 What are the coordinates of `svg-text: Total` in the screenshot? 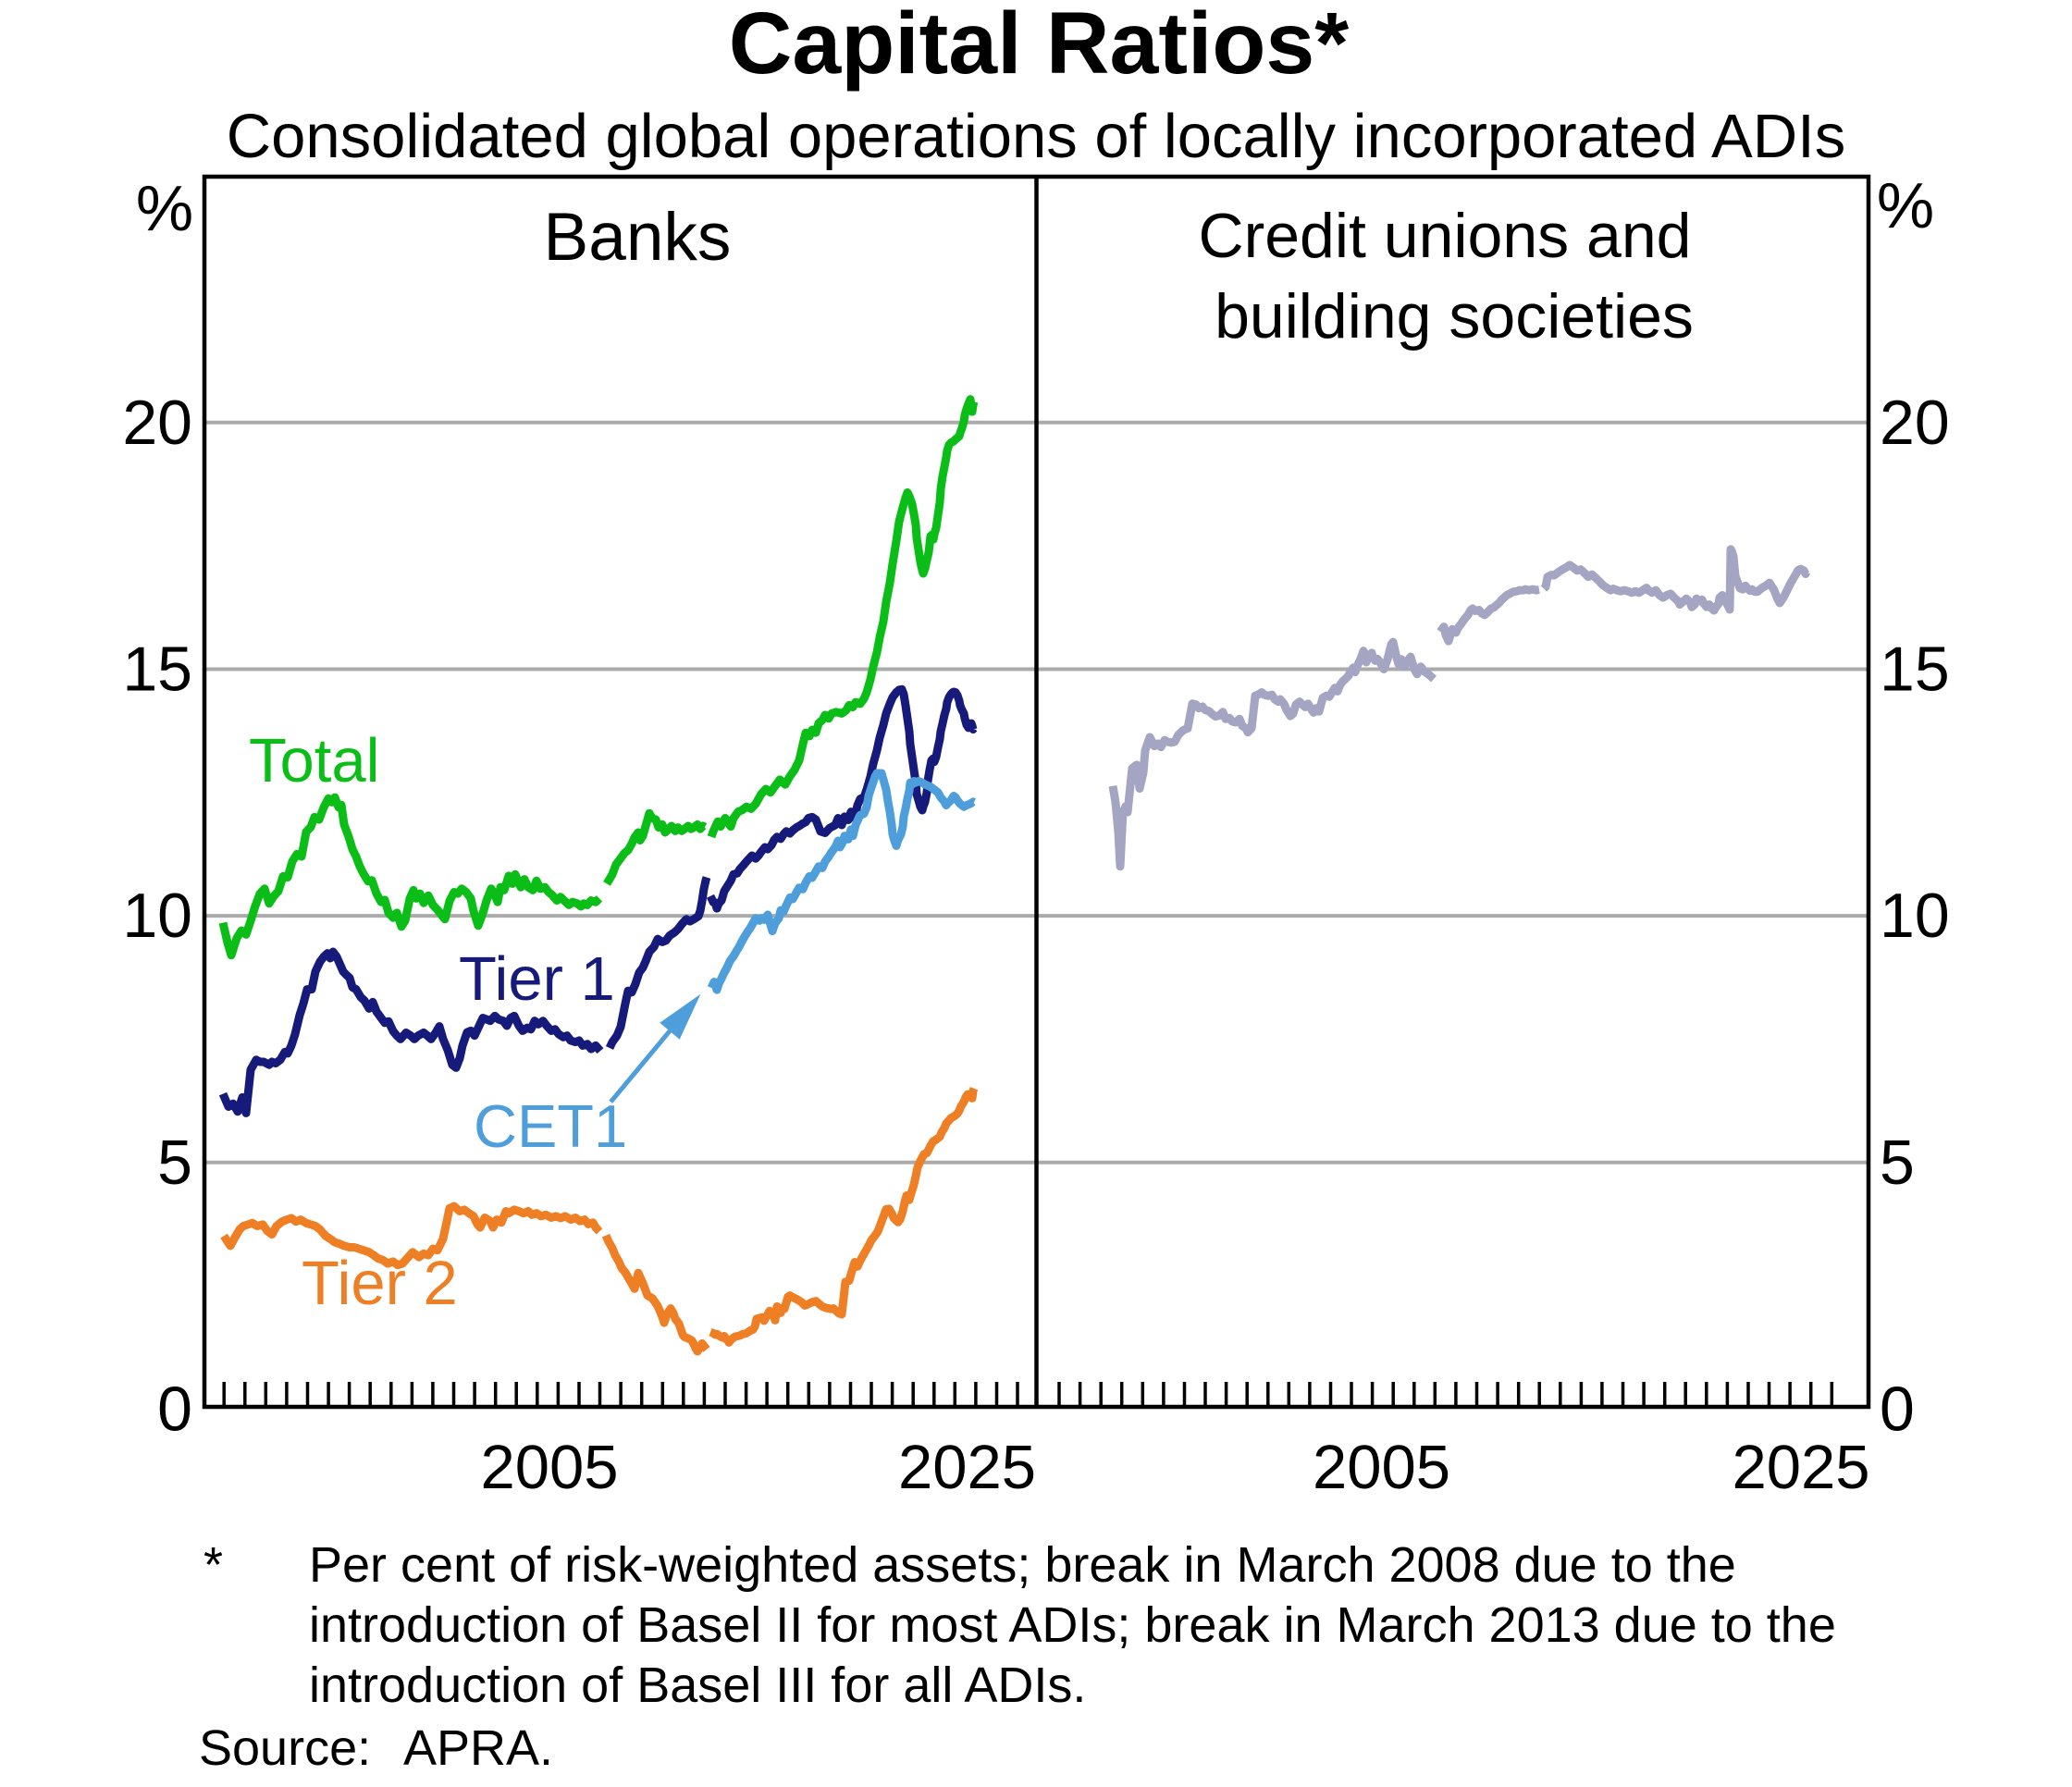 It's located at (314, 760).